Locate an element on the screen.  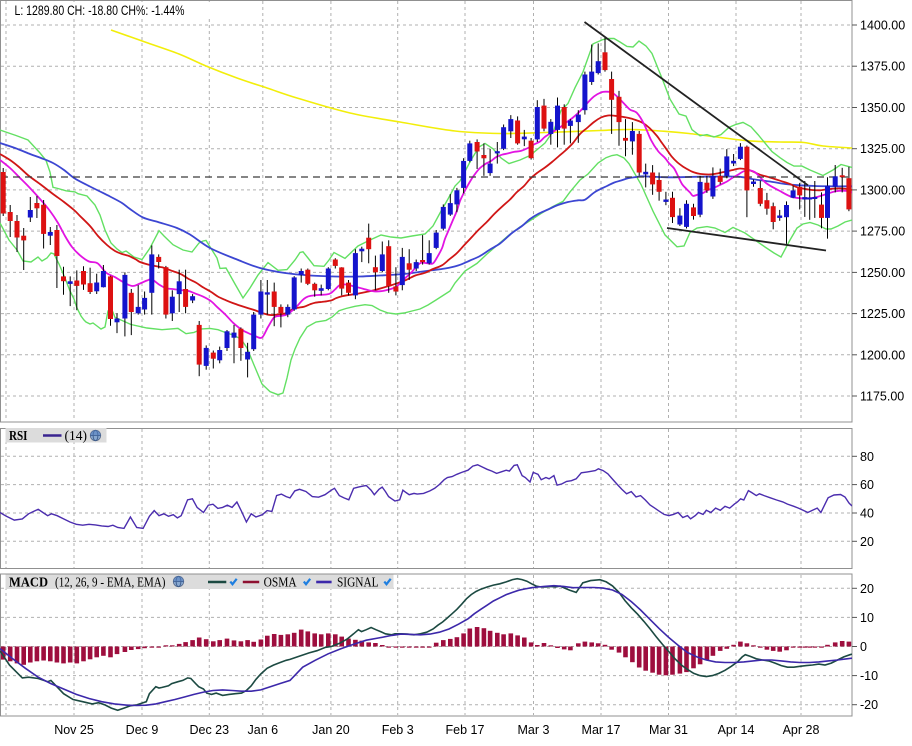
svg-text: 1300.00 is located at coordinates (882, 190).